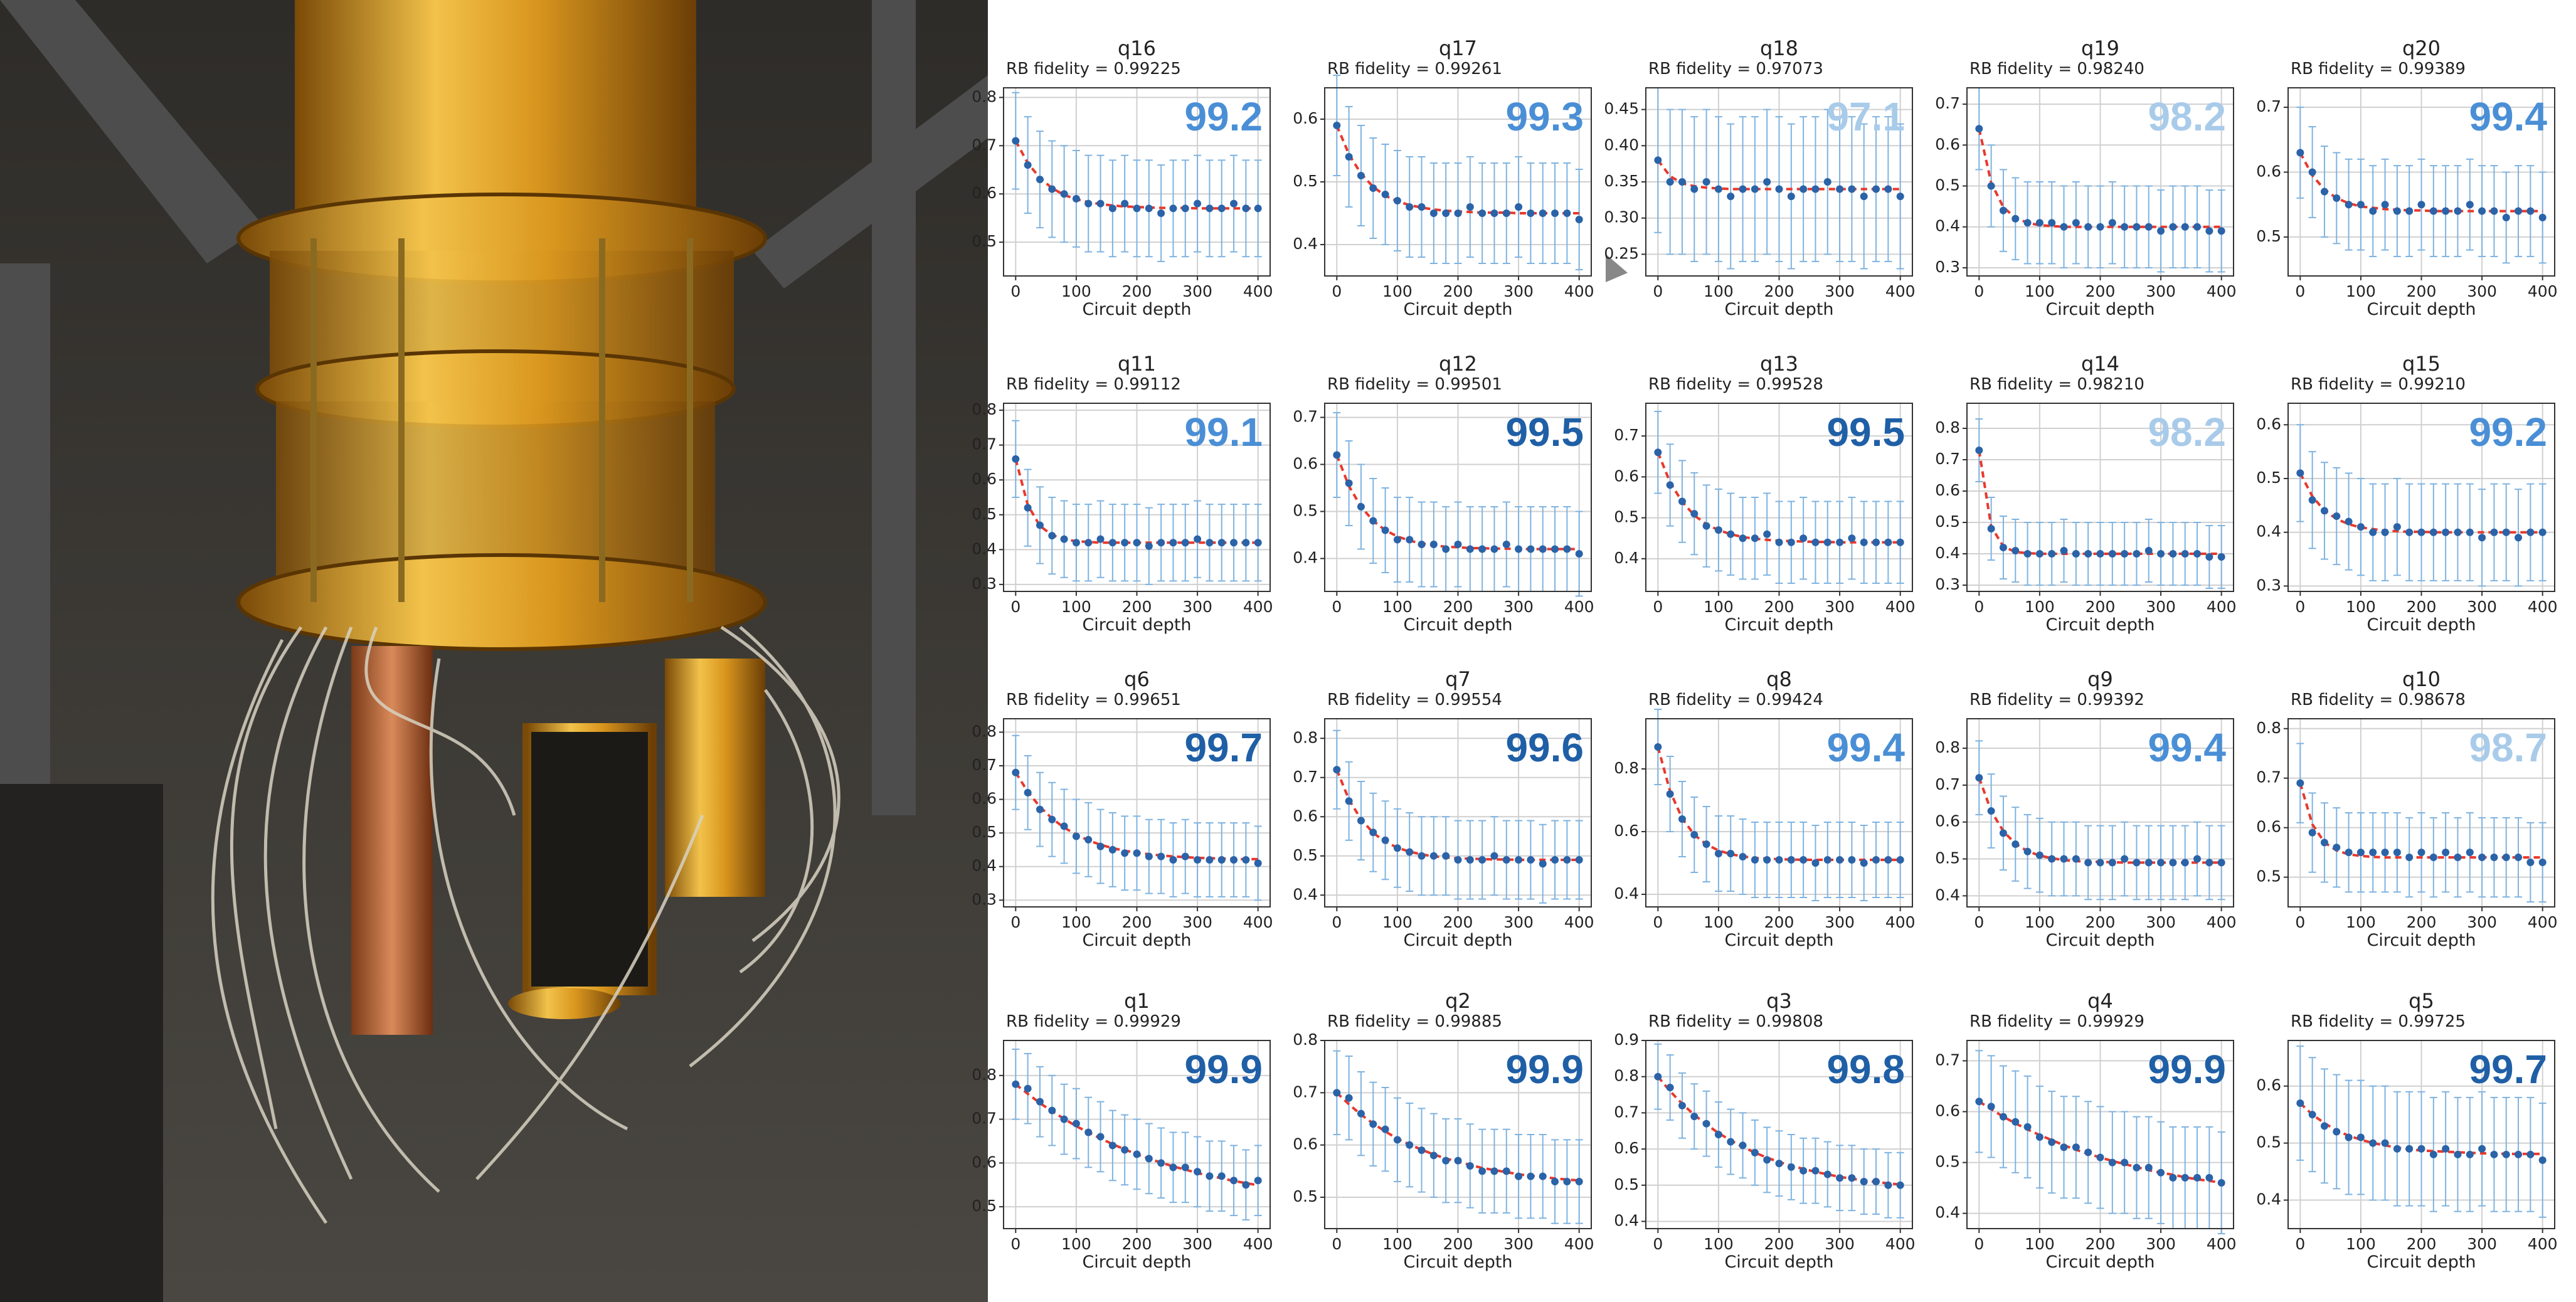  I want to click on fidelity-annotation: 97.1, so click(1865, 117).